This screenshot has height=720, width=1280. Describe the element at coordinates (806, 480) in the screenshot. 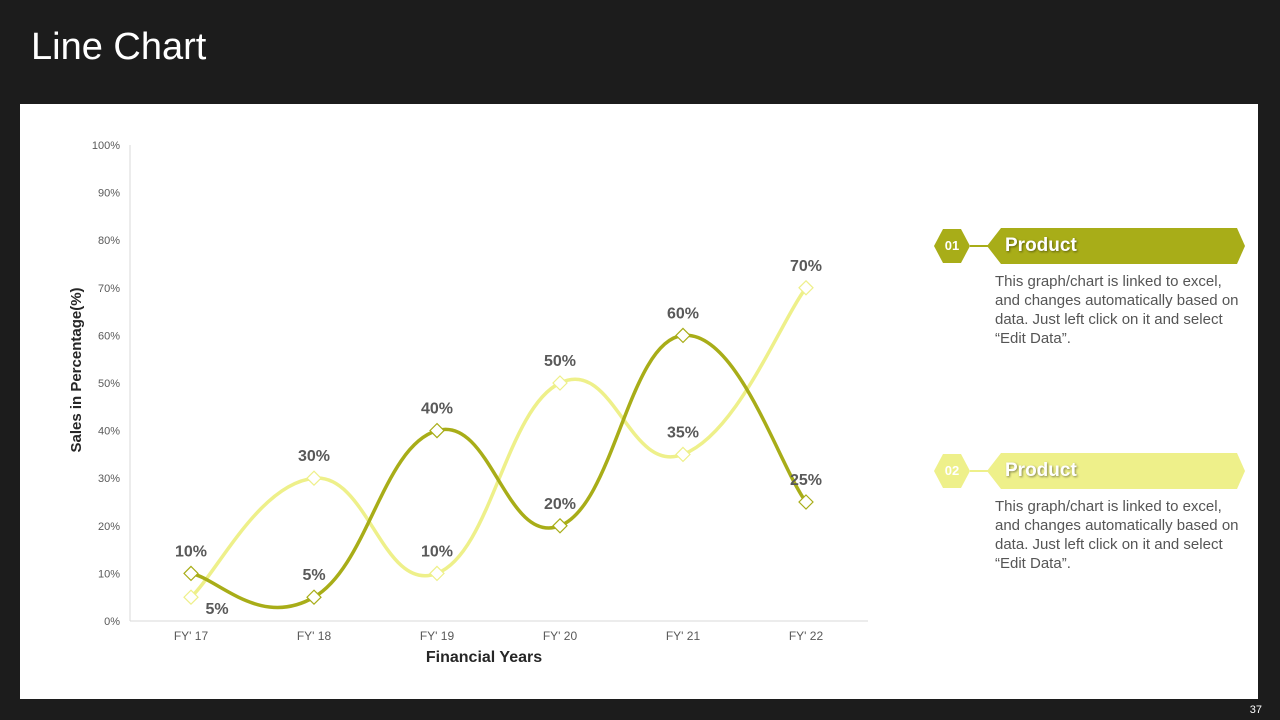

I see `data-label: 25%` at that location.